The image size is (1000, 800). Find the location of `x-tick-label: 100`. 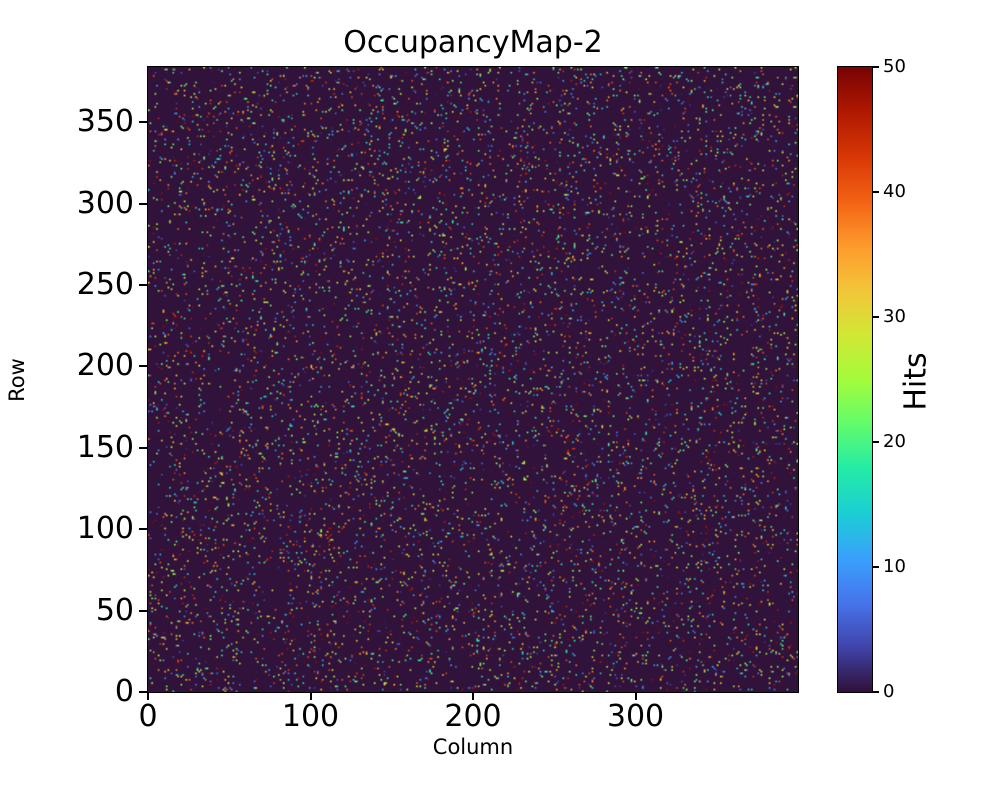

x-tick-label: 100 is located at coordinates (310, 716).